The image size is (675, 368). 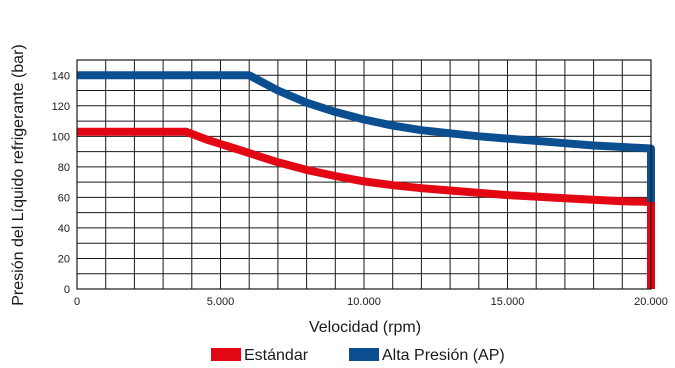 I want to click on y-axis-title: Presión del Líquido refrigerante (bar), so click(x=18, y=174).